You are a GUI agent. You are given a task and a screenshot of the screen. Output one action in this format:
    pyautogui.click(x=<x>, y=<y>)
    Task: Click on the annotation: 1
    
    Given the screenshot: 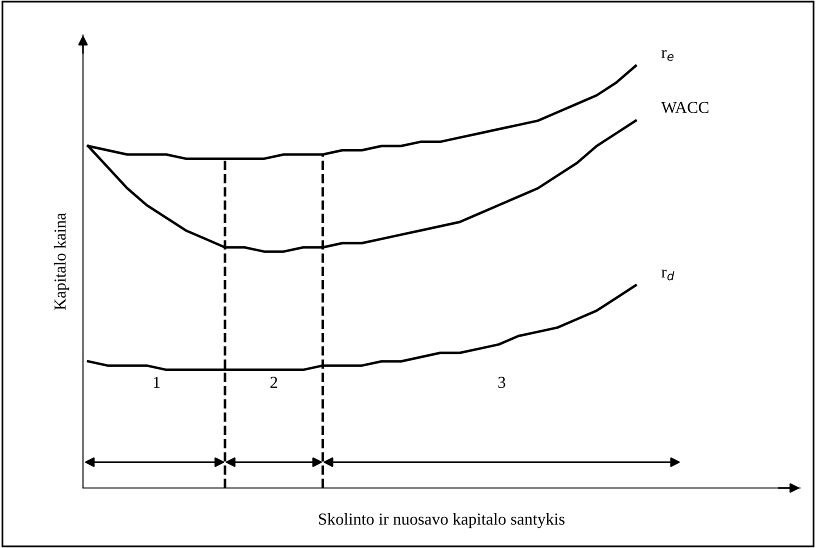 What is the action you would take?
    pyautogui.click(x=157, y=382)
    